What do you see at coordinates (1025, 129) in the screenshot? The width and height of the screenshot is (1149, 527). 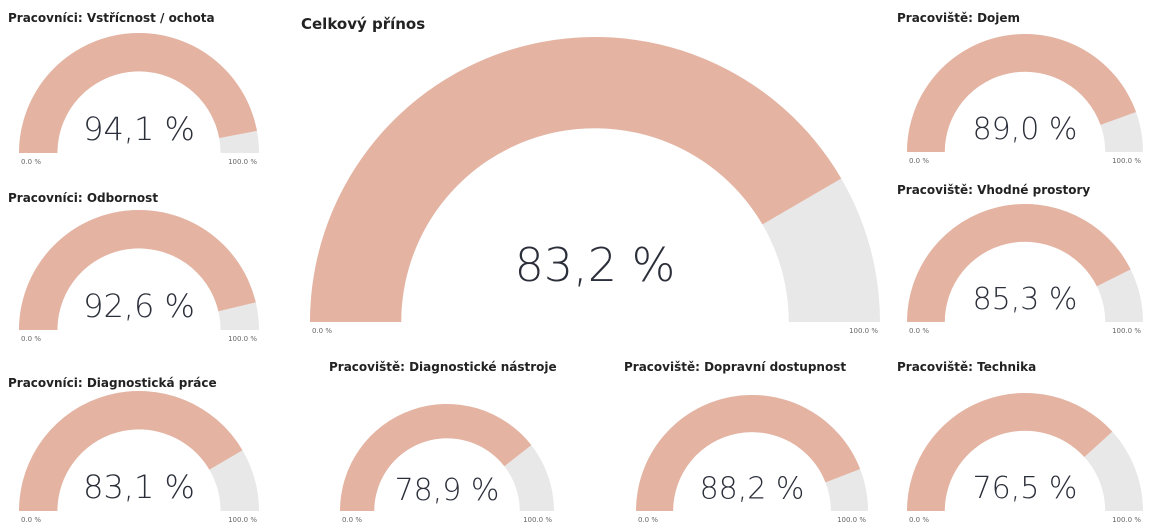 I see `gauge-value-label: 89,0 %` at bounding box center [1025, 129].